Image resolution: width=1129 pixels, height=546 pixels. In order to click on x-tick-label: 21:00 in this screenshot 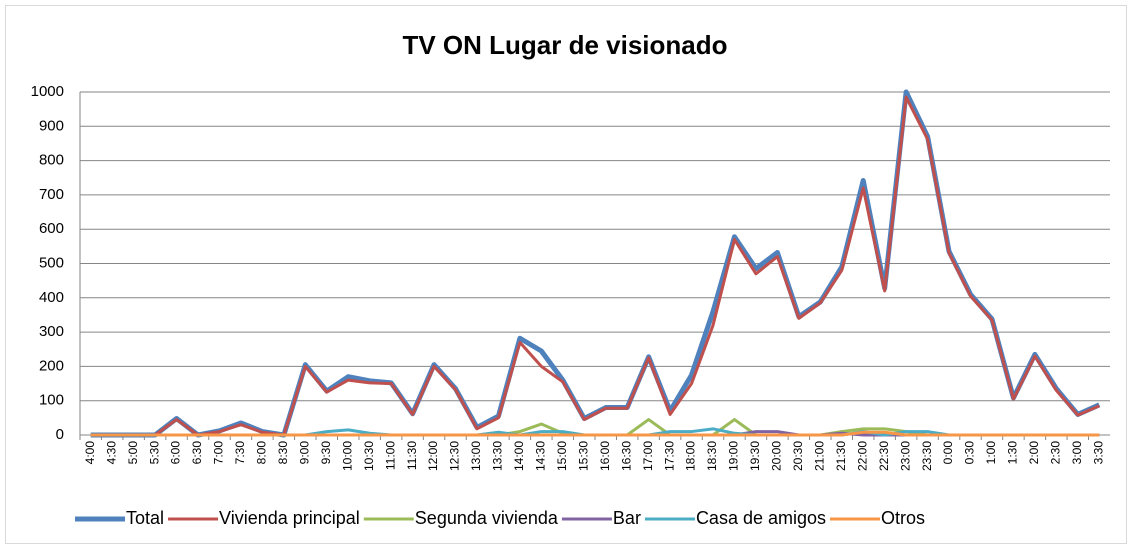, I will do `click(819, 456)`.